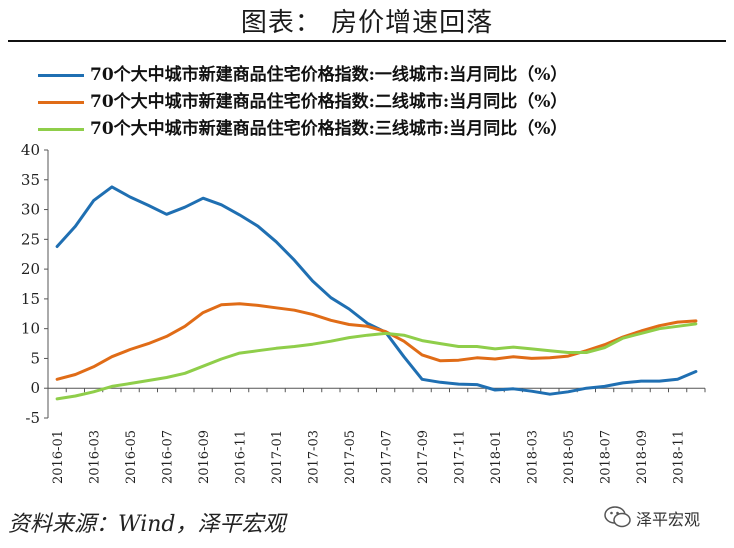 The image size is (734, 548). Describe the element at coordinates (241, 457) in the screenshot. I see `x-tick-label: 2016-11` at that location.